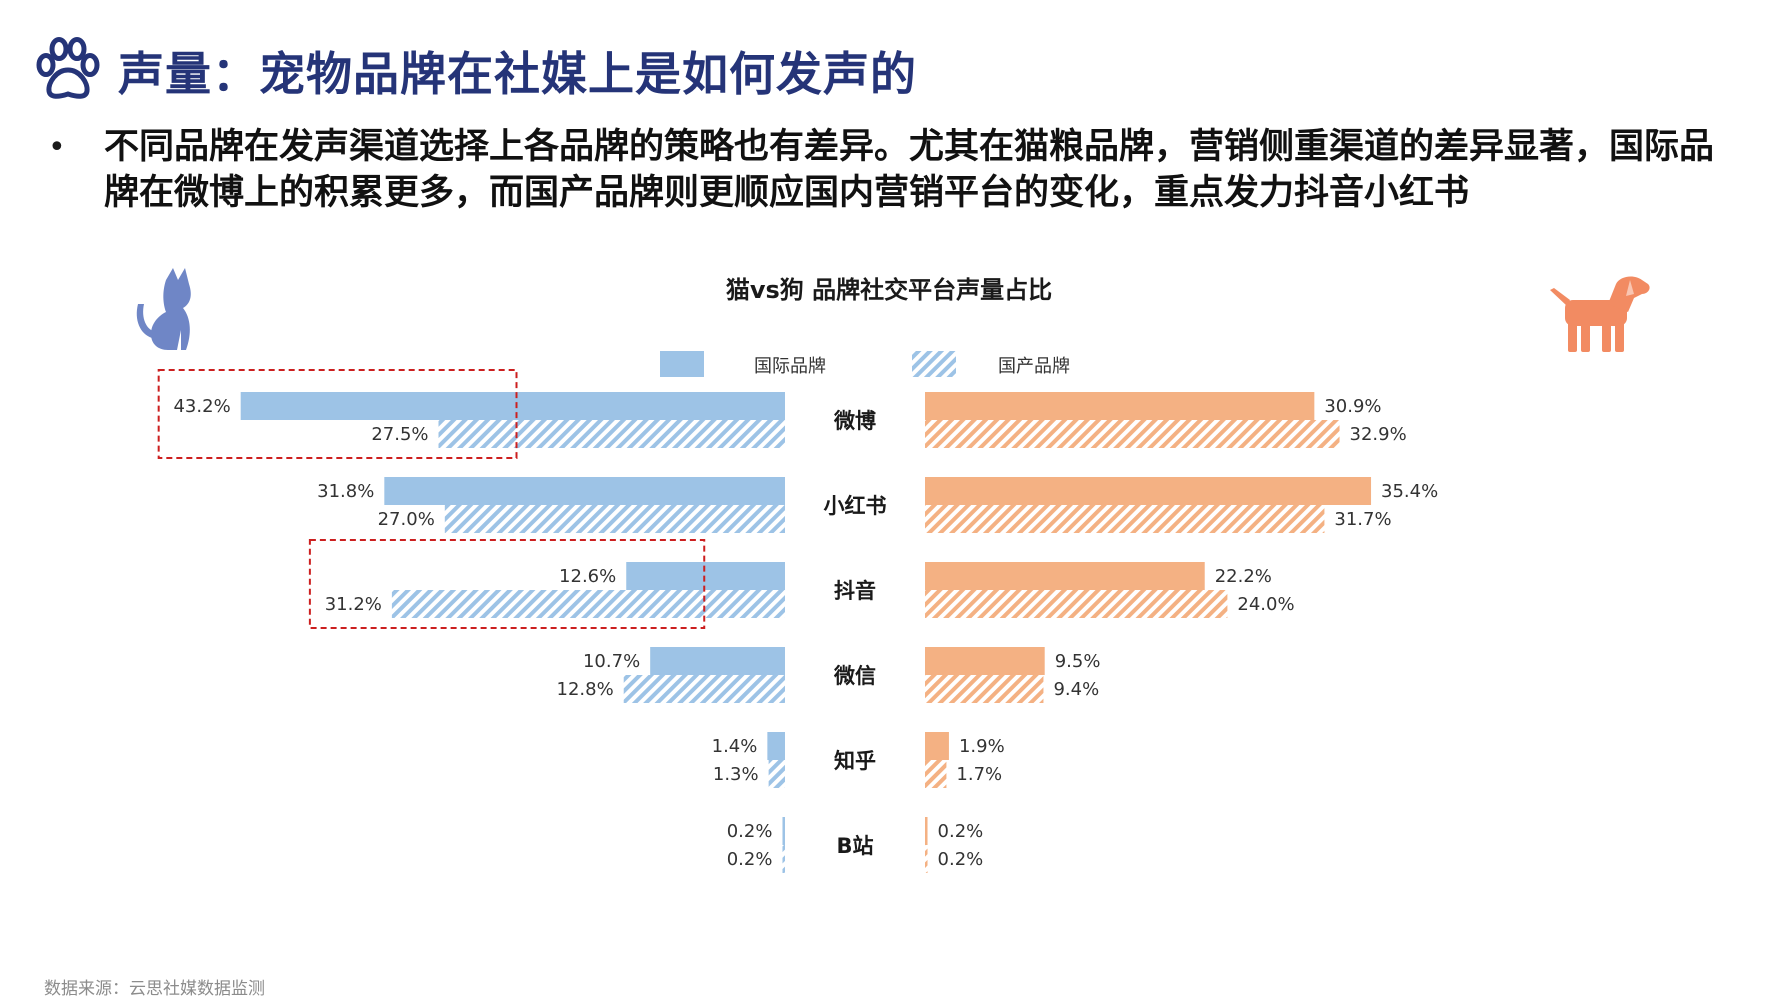 This screenshot has width=1778, height=1000. Describe the element at coordinates (682, 364) in the screenshot. I see `legend-swatch-international` at that location.